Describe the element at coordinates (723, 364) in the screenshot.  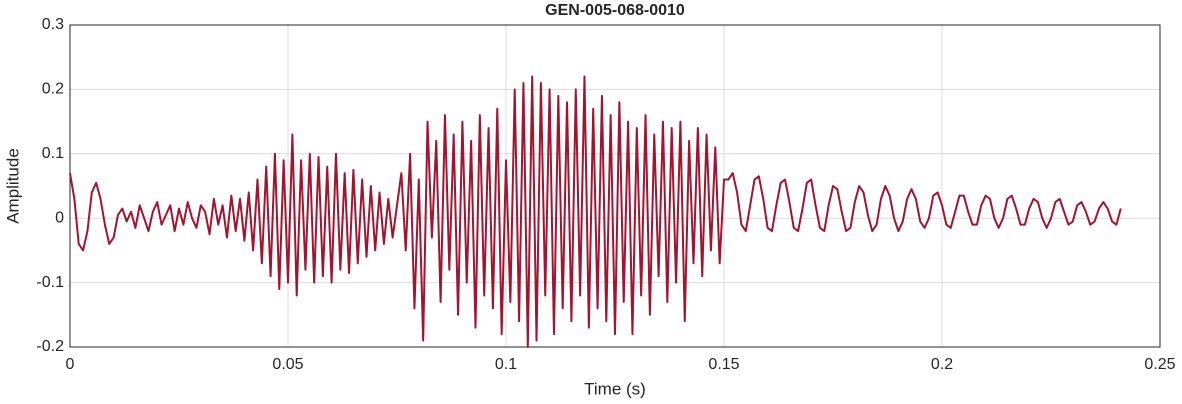
I see `x-tick-label: 0.15` at that location.